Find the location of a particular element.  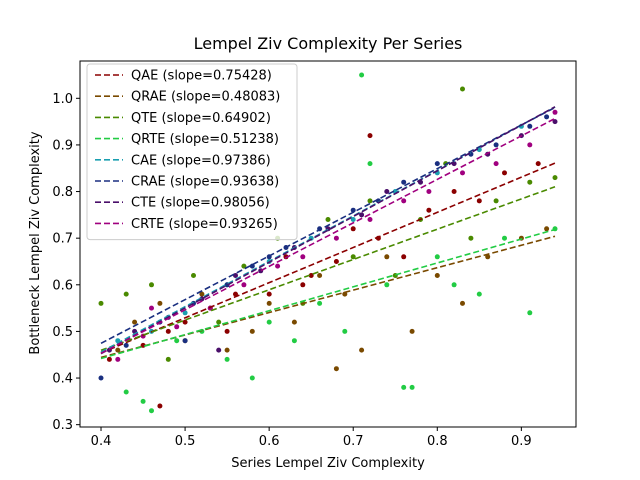

legend-label-cte: CTE (slope=0.98056) is located at coordinates (200, 203).